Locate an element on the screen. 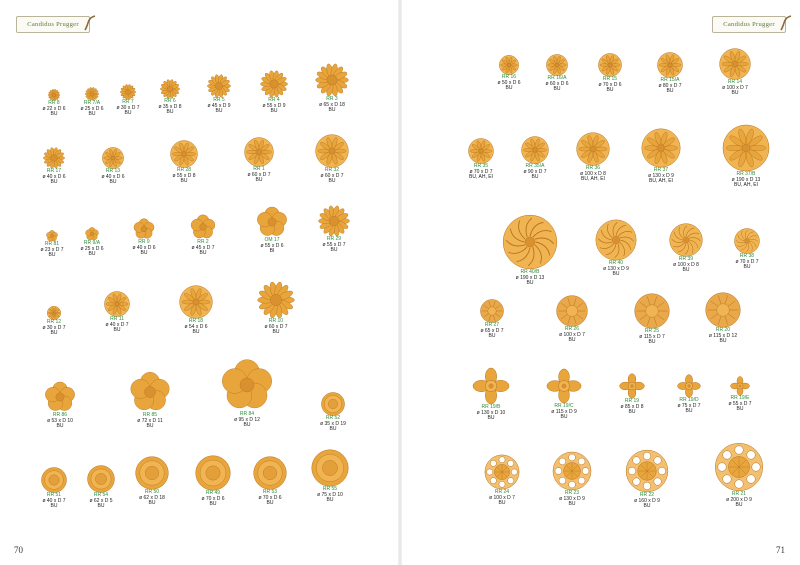 Image resolution: width=800 pixels, height=565 pixels. product-label: RR 16/A ø 60 x D 6 BU is located at coordinates (556, 84).